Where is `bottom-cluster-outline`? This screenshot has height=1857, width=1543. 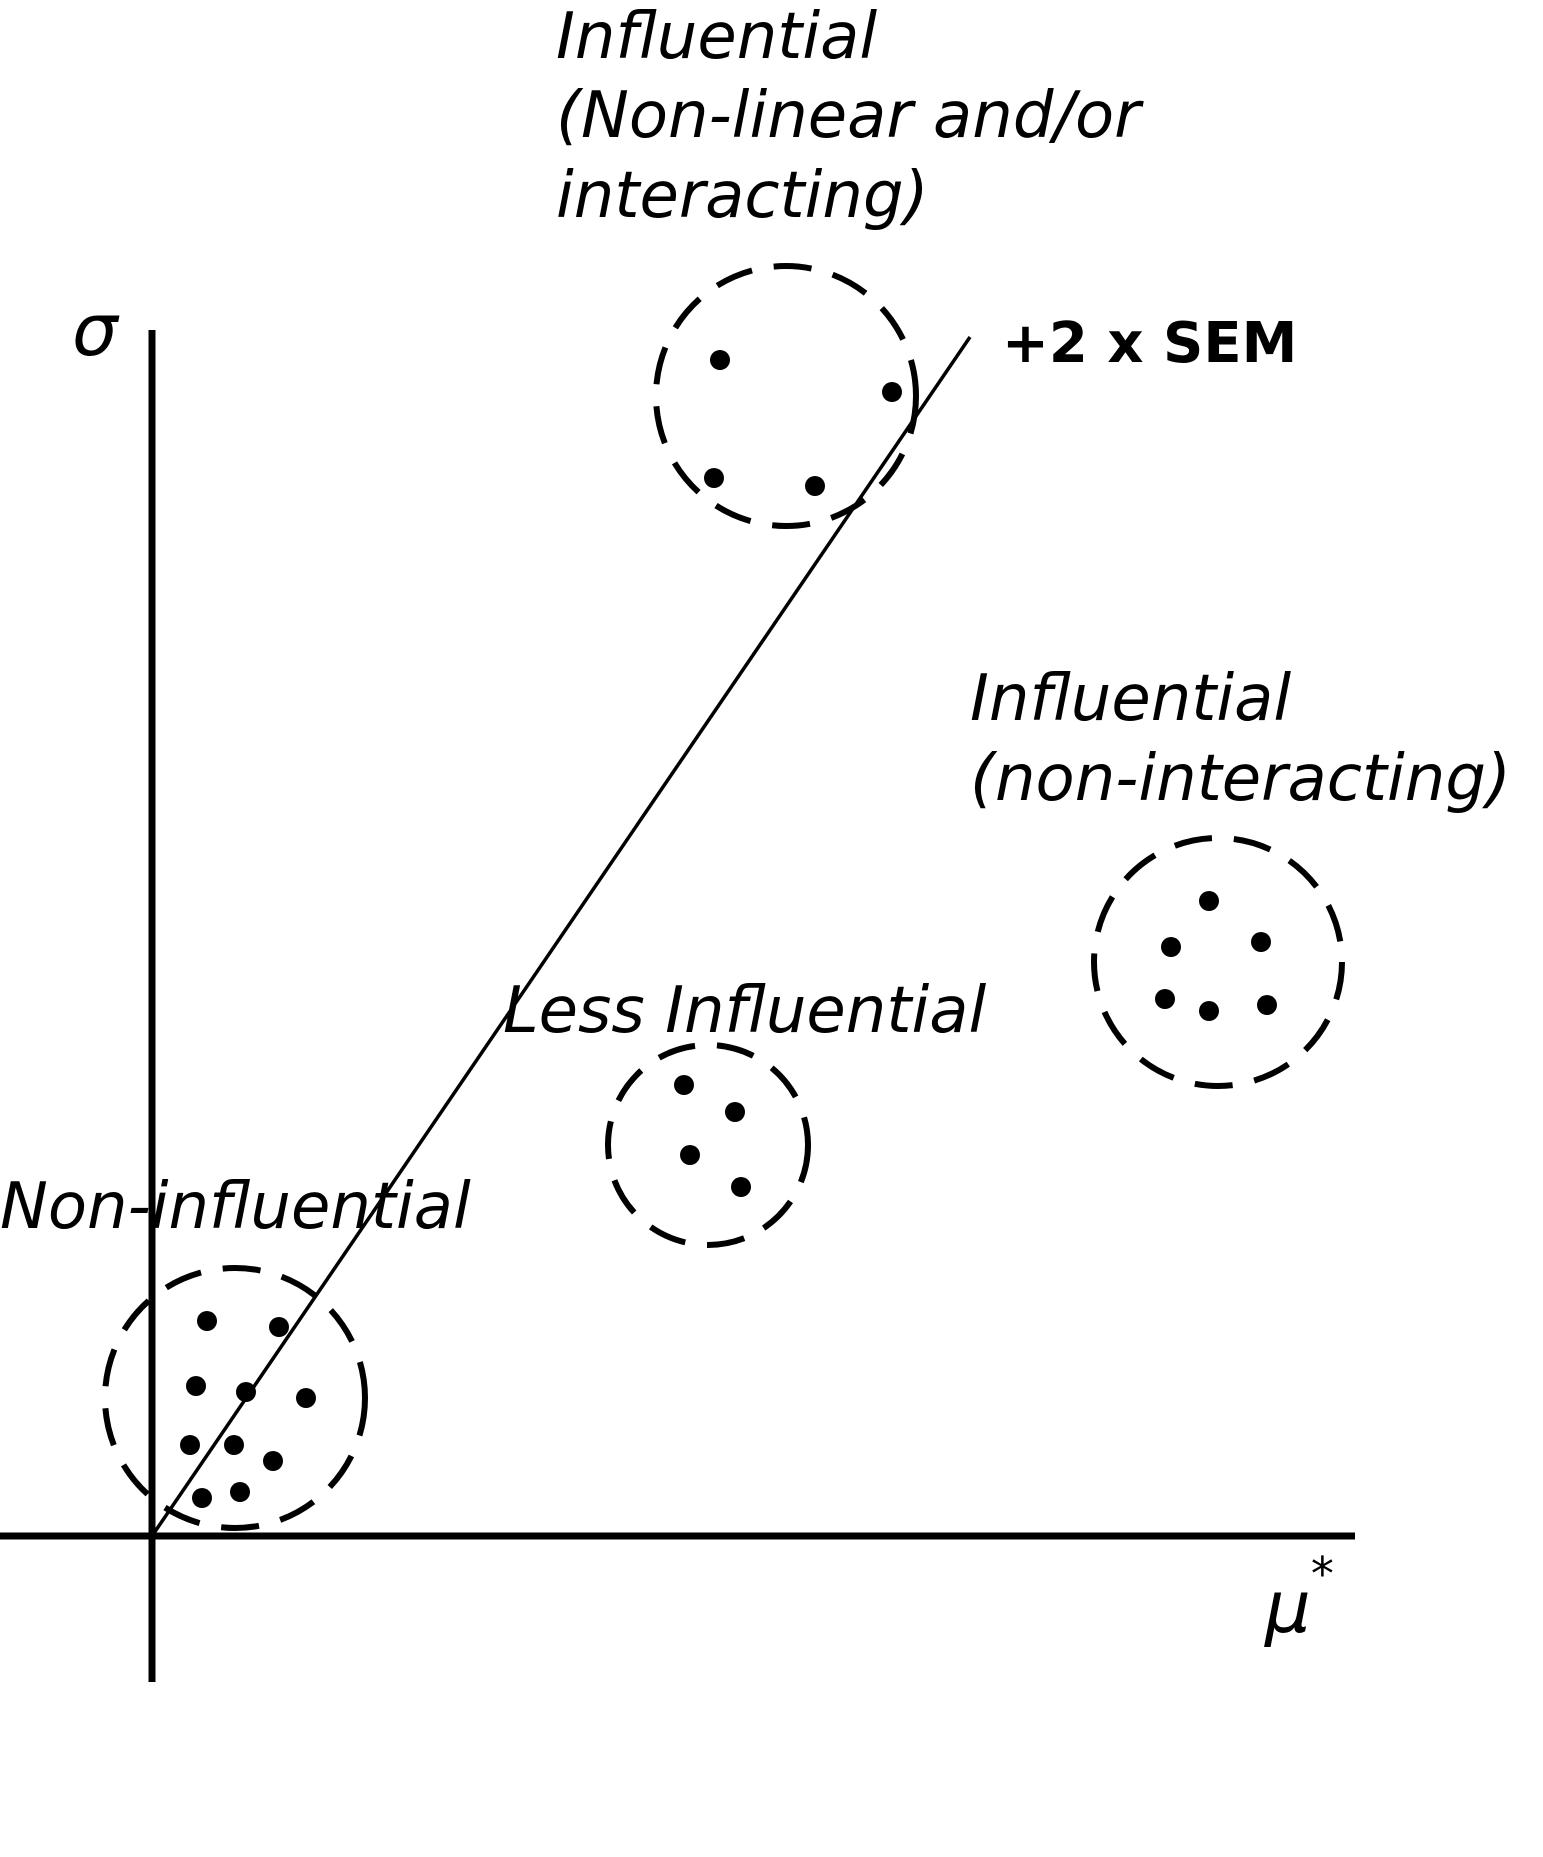
bottom-cluster-outline is located at coordinates (235, 1398).